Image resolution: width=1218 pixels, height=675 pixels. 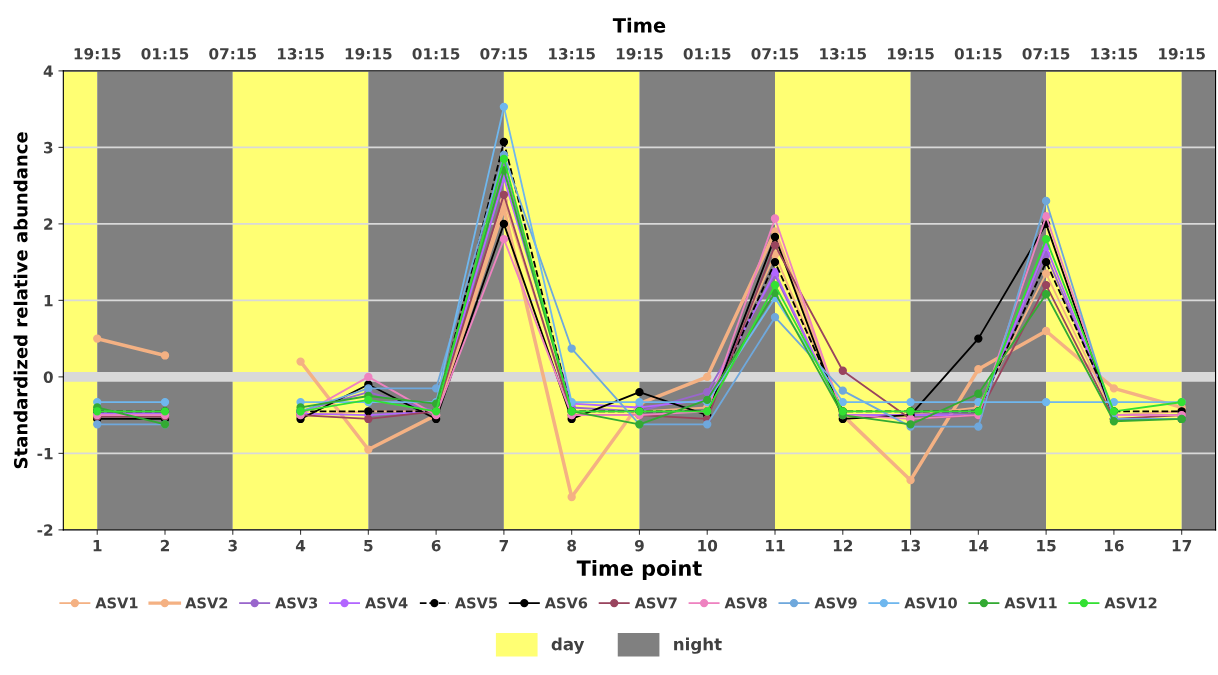 I want to click on x-axis-title: Time point, so click(x=639, y=570).